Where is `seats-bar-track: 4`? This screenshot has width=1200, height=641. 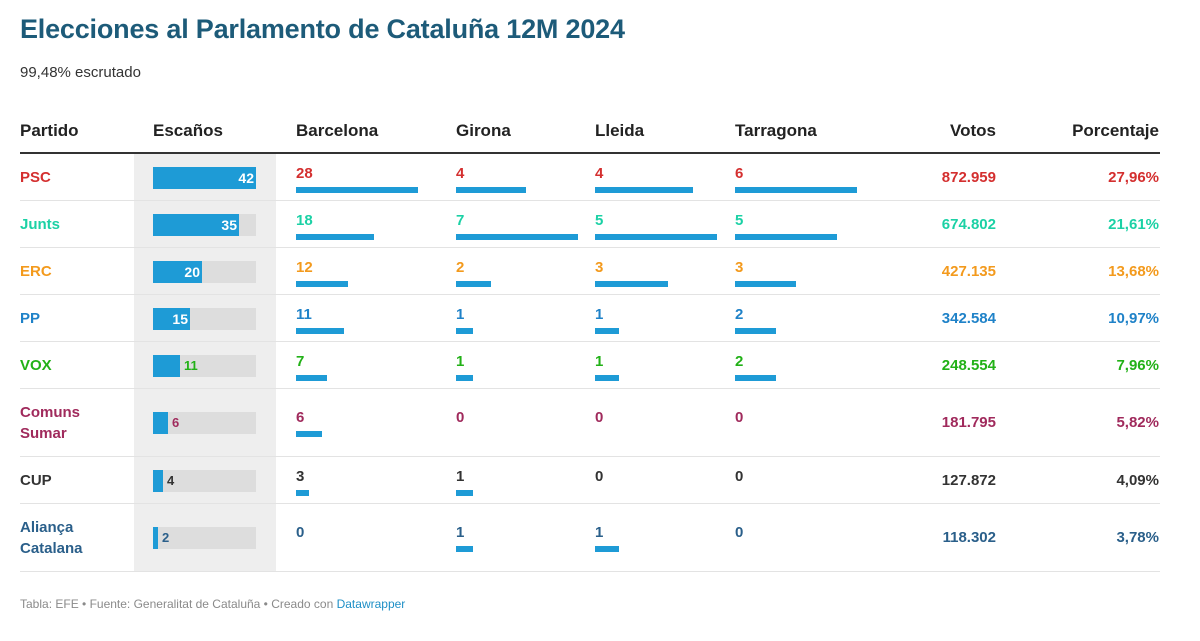 seats-bar-track: 4 is located at coordinates (204, 481).